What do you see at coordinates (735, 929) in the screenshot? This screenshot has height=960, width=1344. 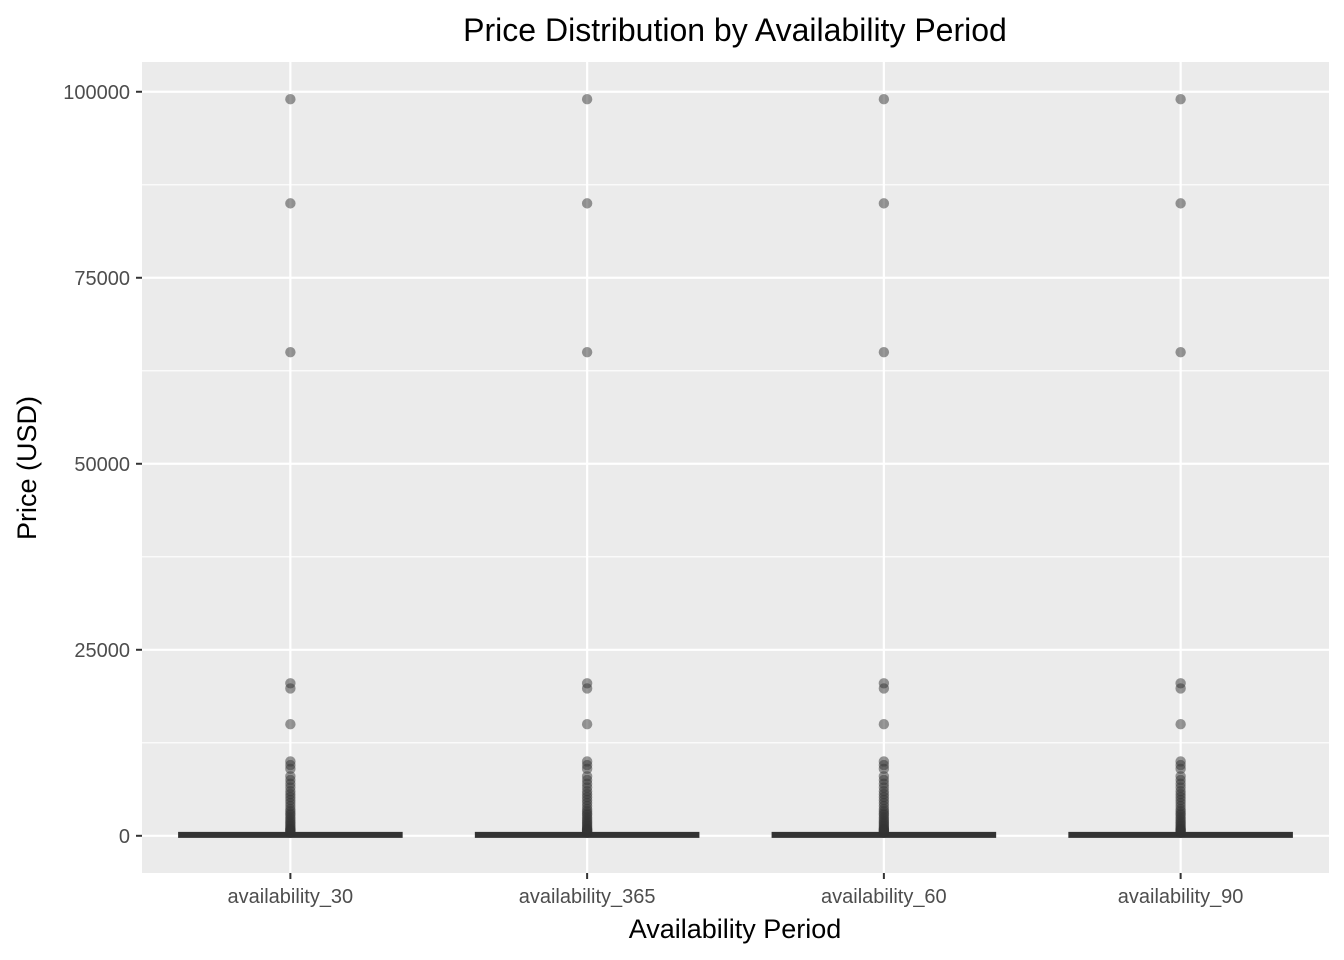 I see `x-axis-title: Availability Period` at bounding box center [735, 929].